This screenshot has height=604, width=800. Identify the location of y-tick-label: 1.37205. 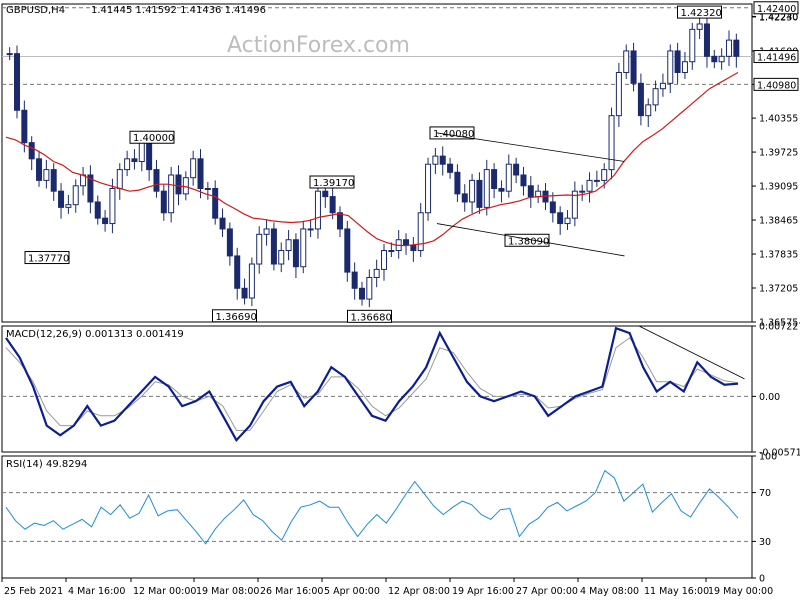
(778, 289).